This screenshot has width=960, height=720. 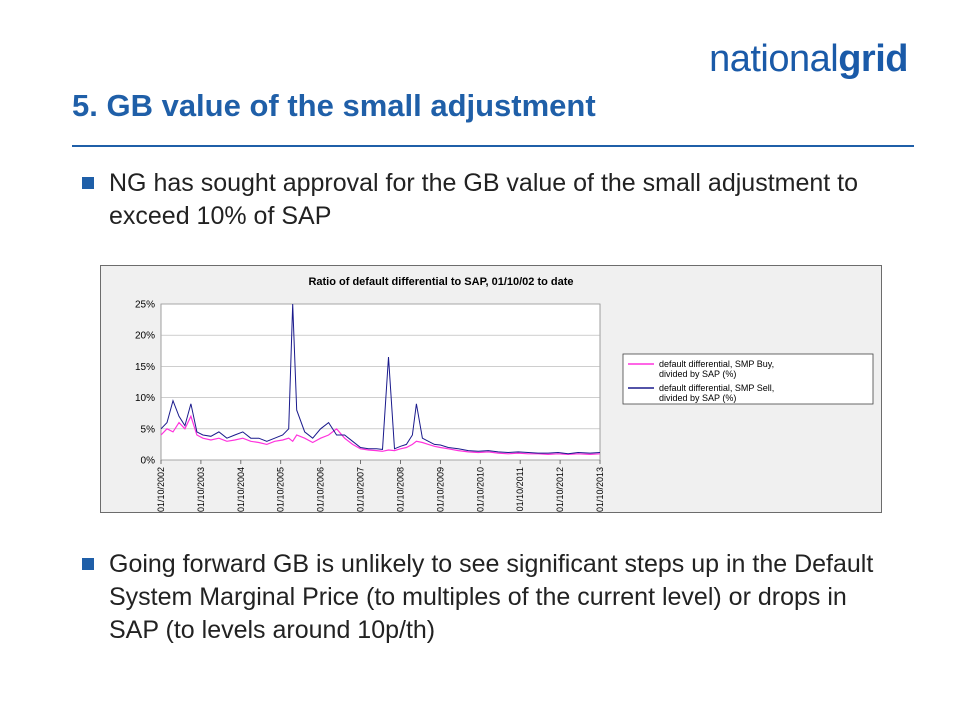 What do you see at coordinates (145, 398) in the screenshot?
I see `y-tick-label: 10%` at bounding box center [145, 398].